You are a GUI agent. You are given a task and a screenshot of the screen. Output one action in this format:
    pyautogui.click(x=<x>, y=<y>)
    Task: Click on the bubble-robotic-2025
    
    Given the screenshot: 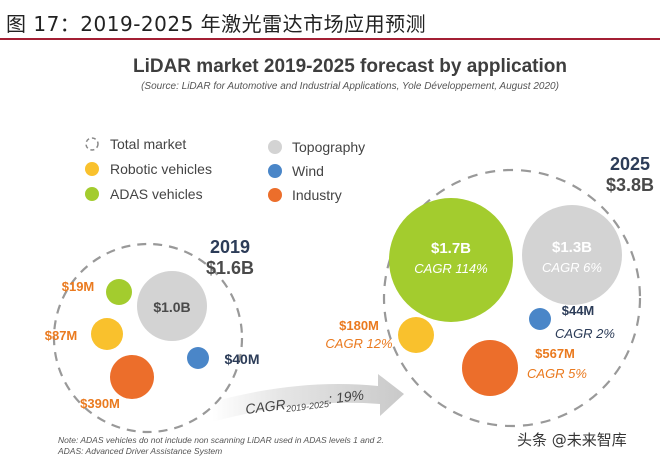 What is the action you would take?
    pyautogui.click(x=416, y=335)
    